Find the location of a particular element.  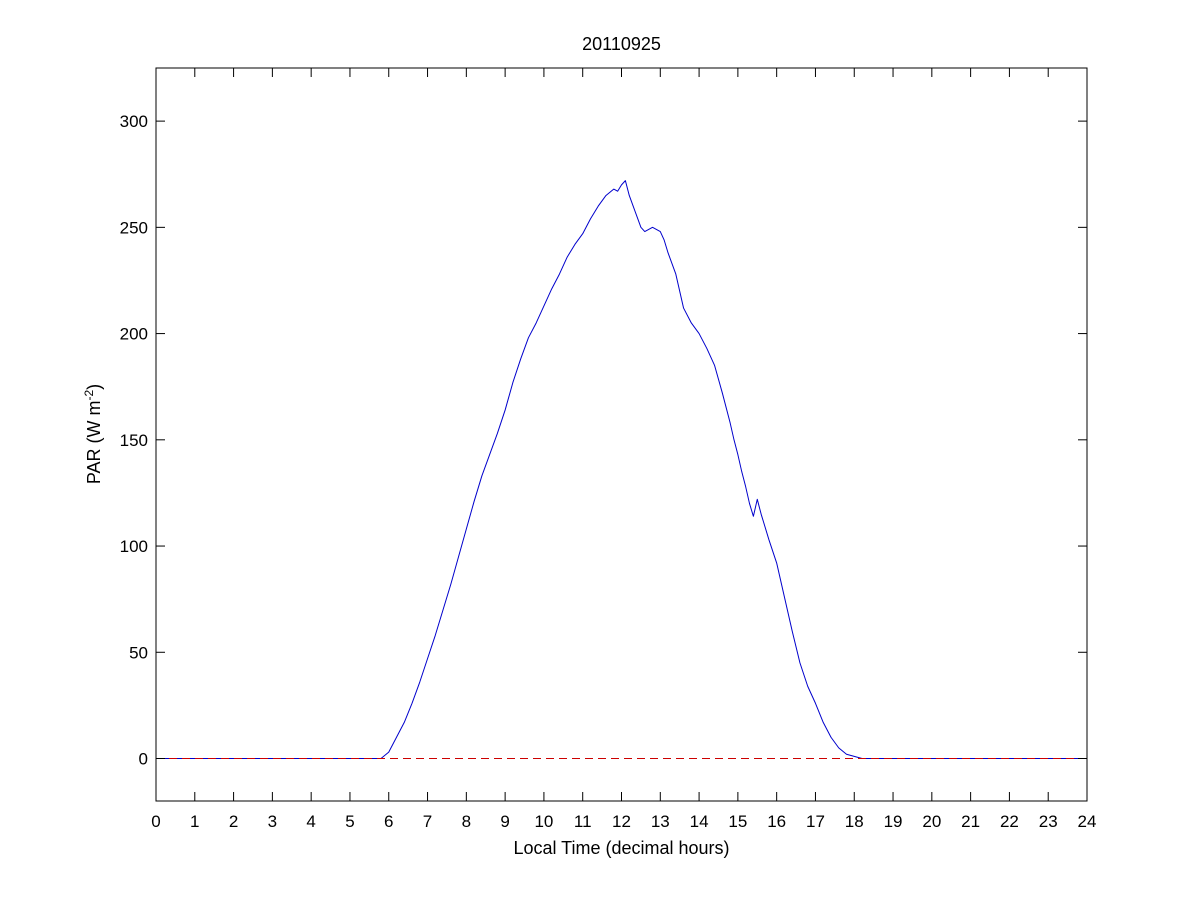

x-tick-label: 0 is located at coordinates (155, 821).